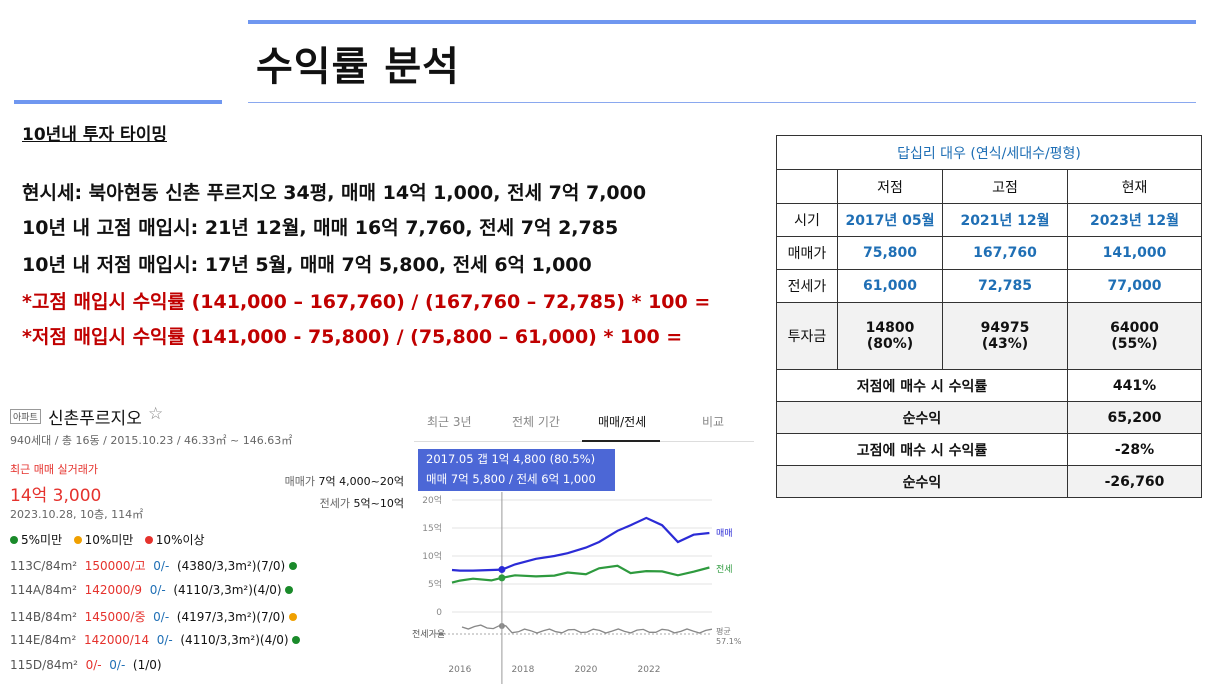 The height and width of the screenshot is (684, 1216). What do you see at coordinates (115, 617) in the screenshot?
I see `unit-price: 145000/중` at bounding box center [115, 617].